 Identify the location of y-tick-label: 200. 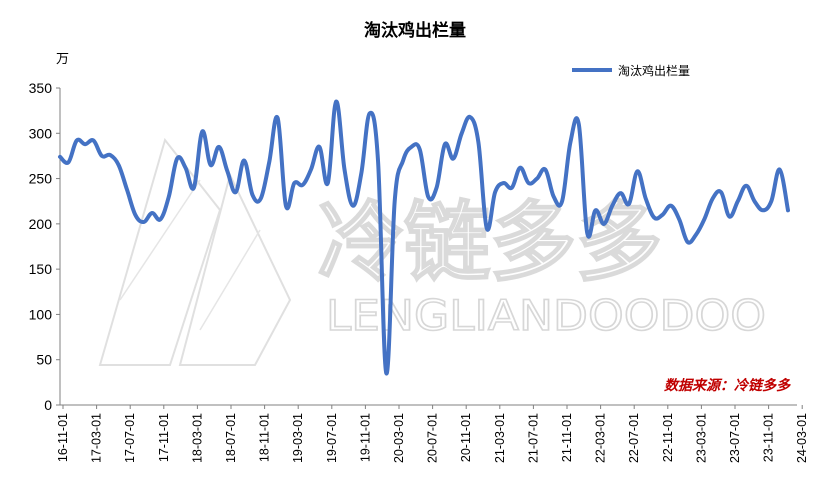
(41, 224).